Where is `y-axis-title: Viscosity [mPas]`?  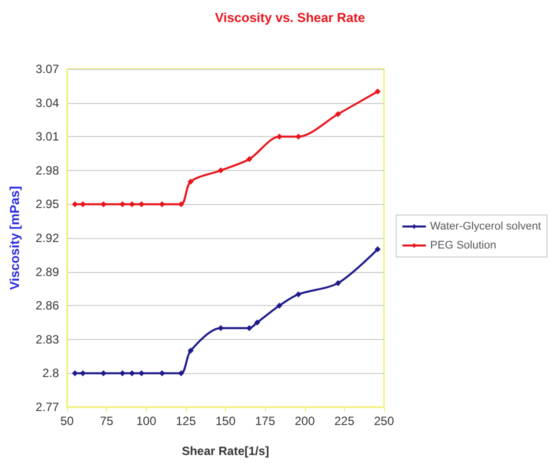 y-axis-title: Viscosity [mPas] is located at coordinates (14, 238).